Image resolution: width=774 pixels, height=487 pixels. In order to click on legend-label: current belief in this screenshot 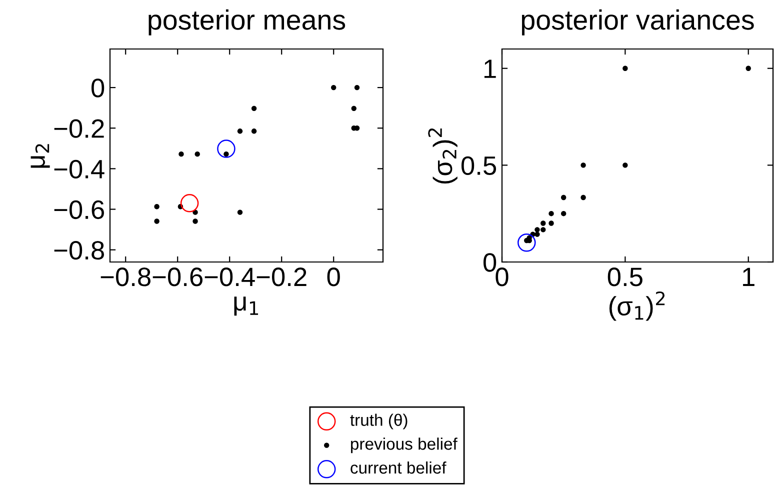, I will do `click(398, 467)`.